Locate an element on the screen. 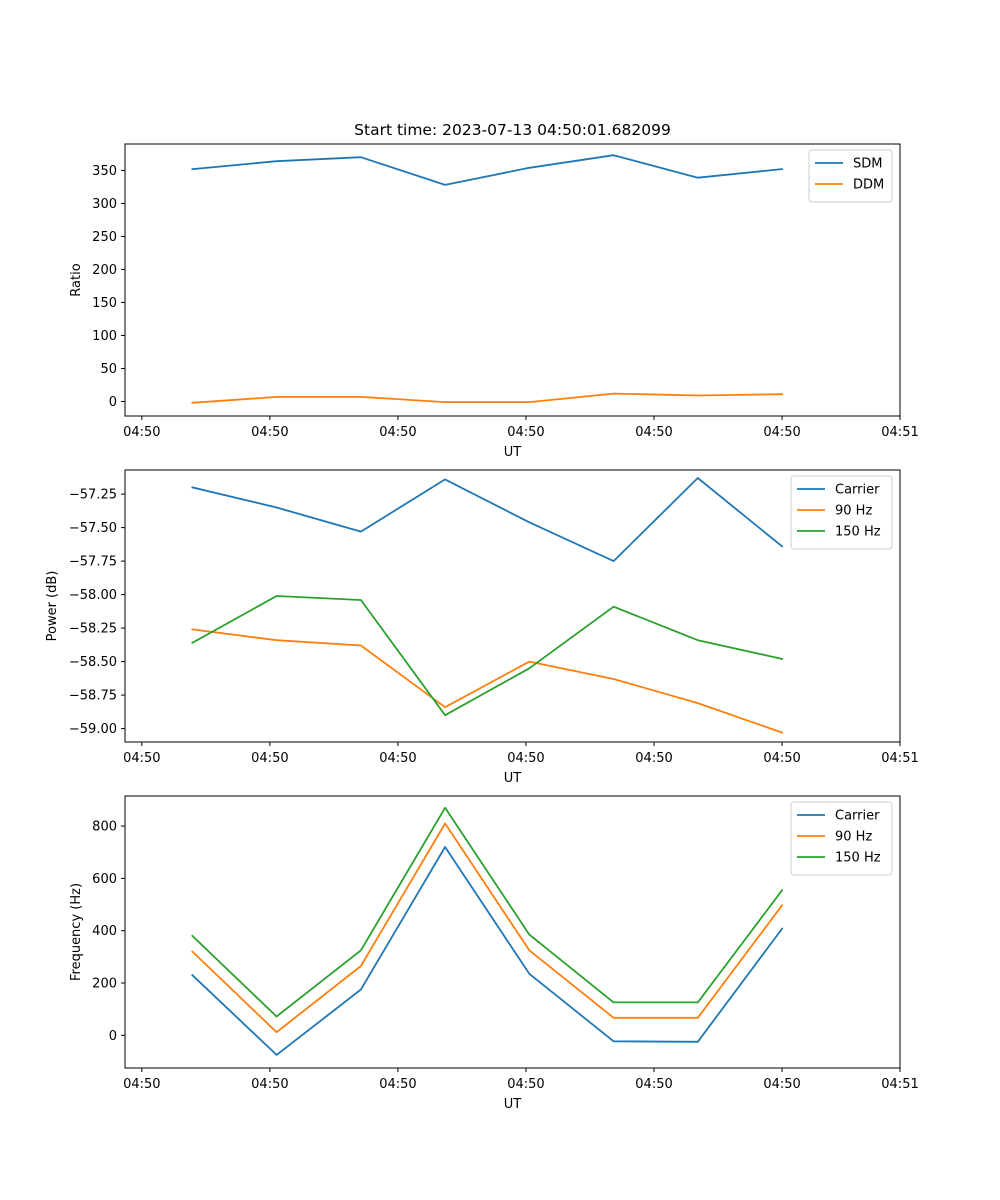 The width and height of the screenshot is (1000, 1200). y-axis-label: Frequency (Hz) is located at coordinates (76, 932).